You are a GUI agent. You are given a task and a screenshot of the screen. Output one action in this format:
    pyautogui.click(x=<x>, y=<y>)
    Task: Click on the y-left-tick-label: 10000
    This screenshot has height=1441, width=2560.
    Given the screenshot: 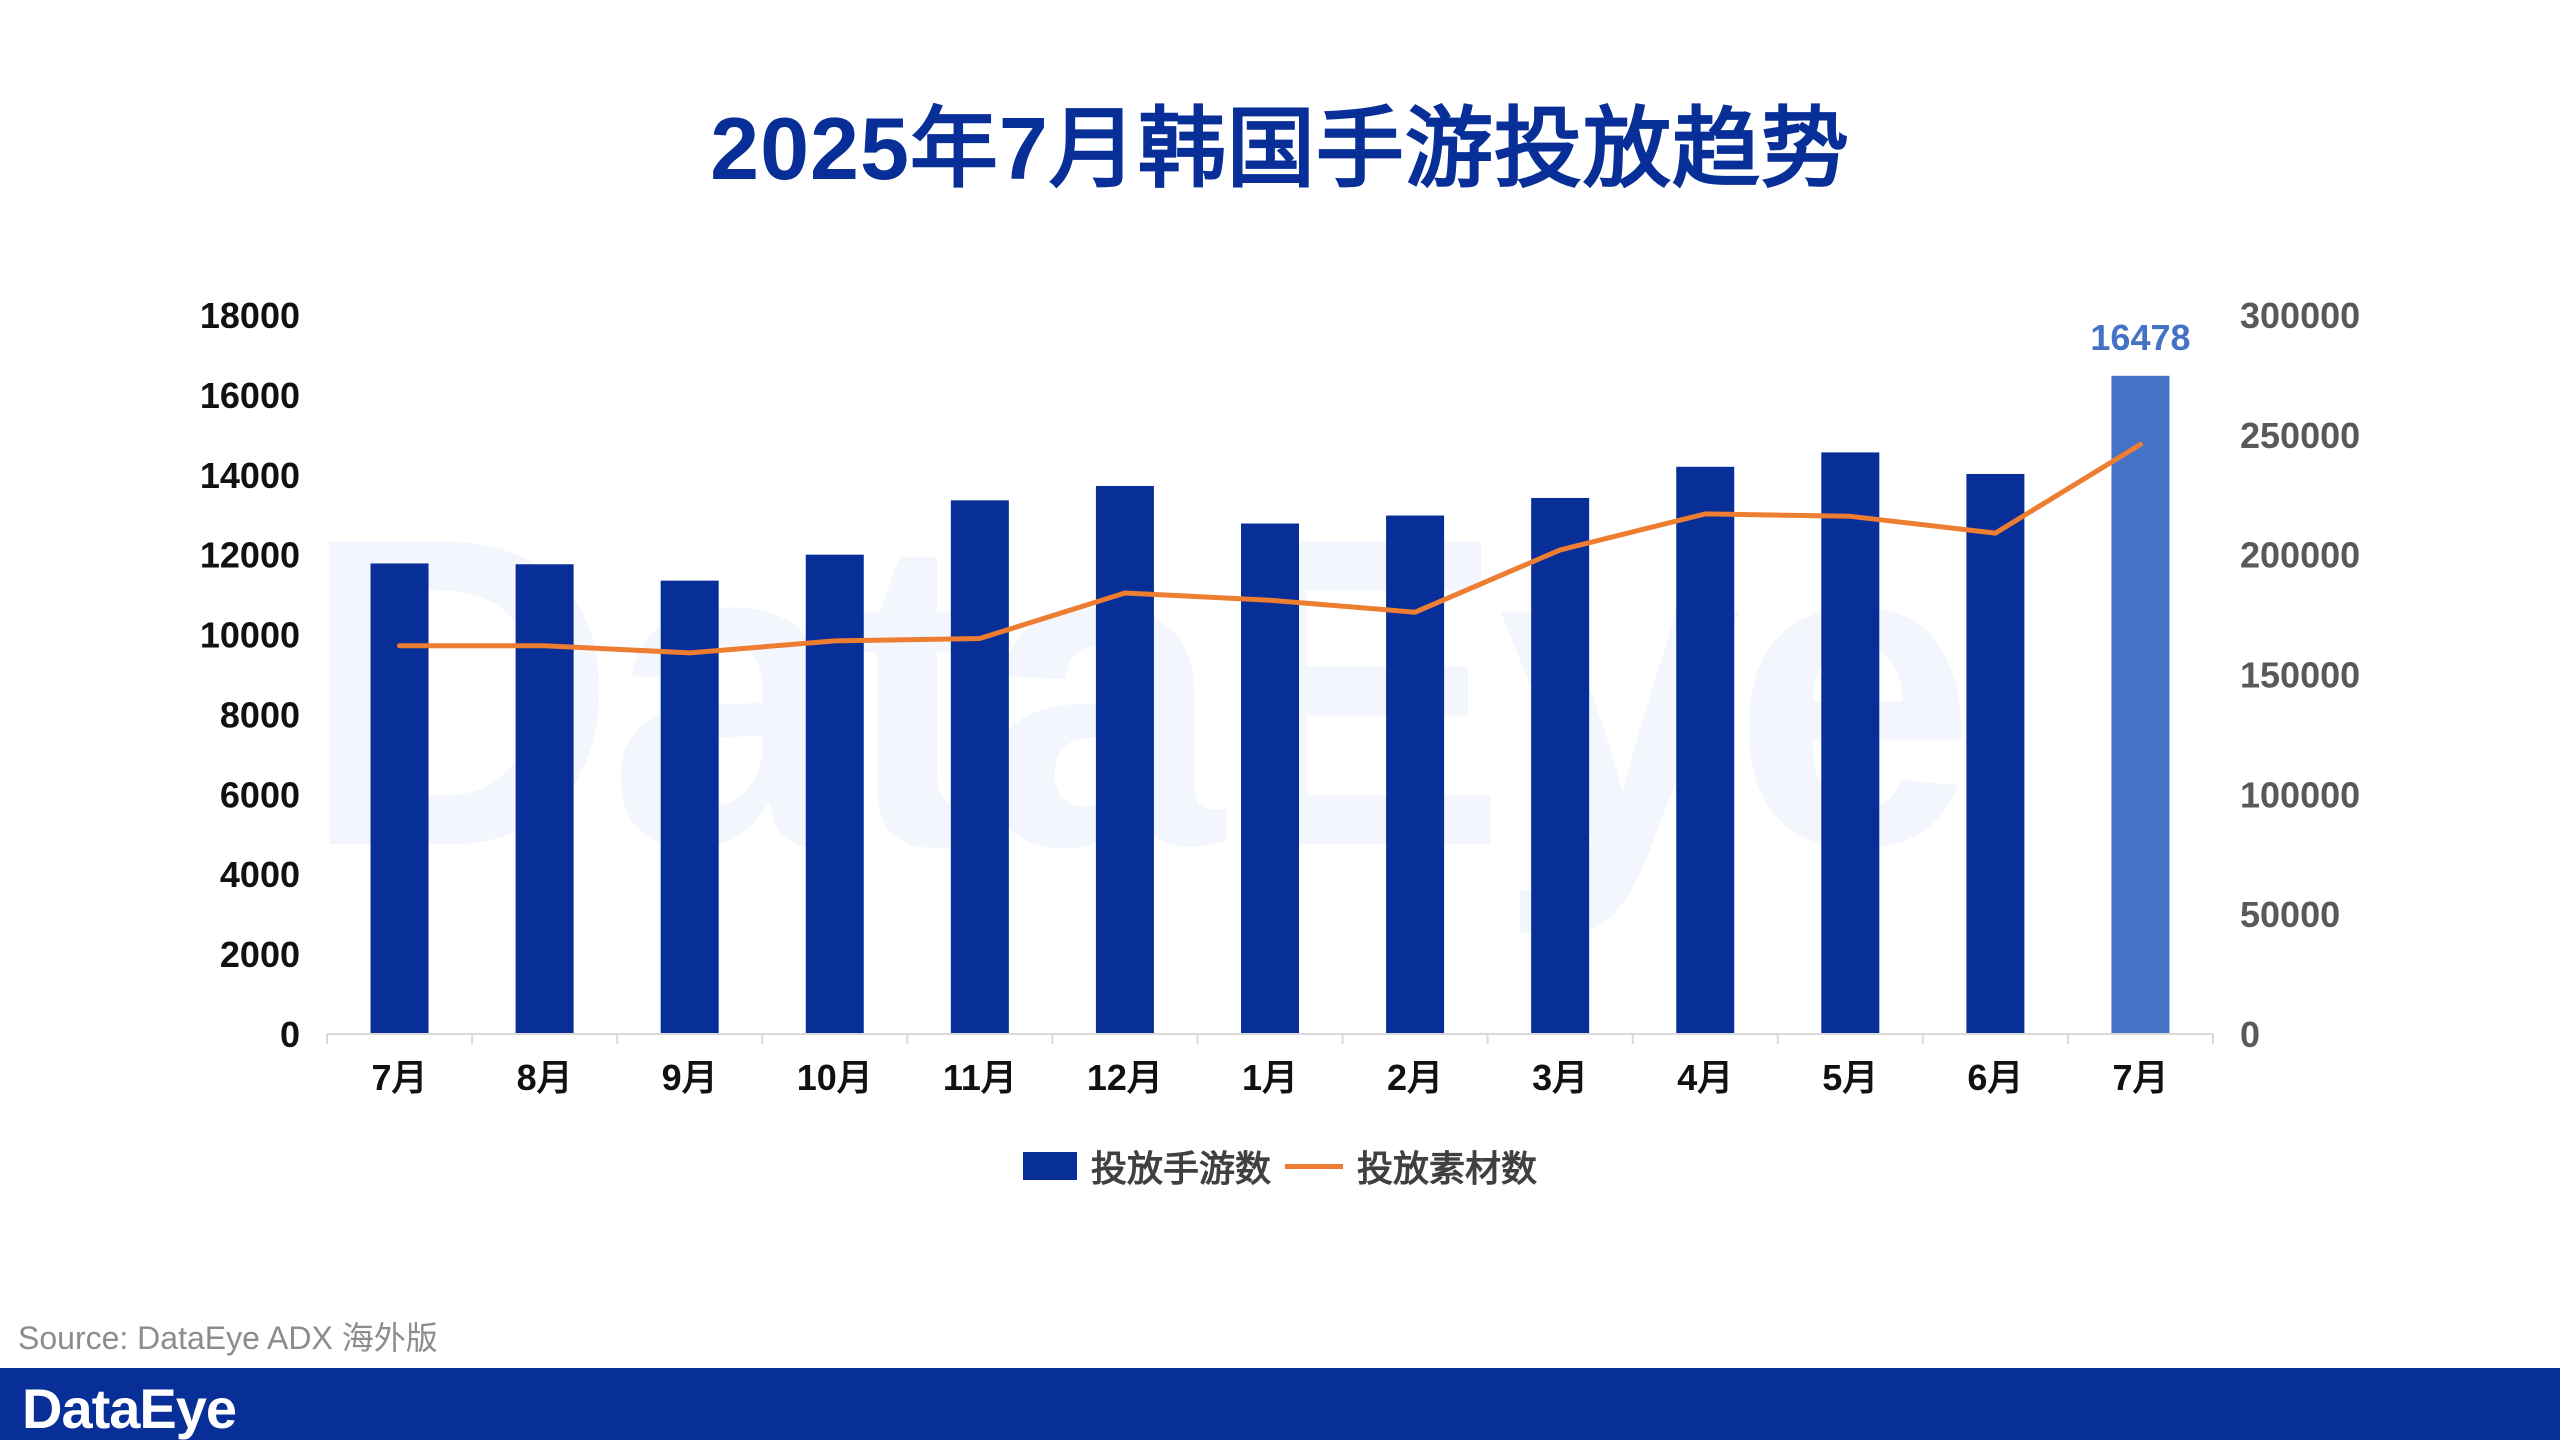 What is the action you would take?
    pyautogui.click(x=250, y=635)
    